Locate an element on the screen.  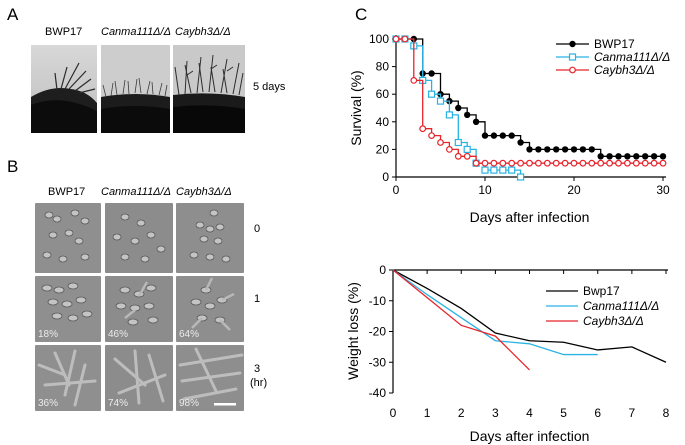
weight-legend-label-2: Caybh3Δ/Δ is located at coordinates (613, 321).